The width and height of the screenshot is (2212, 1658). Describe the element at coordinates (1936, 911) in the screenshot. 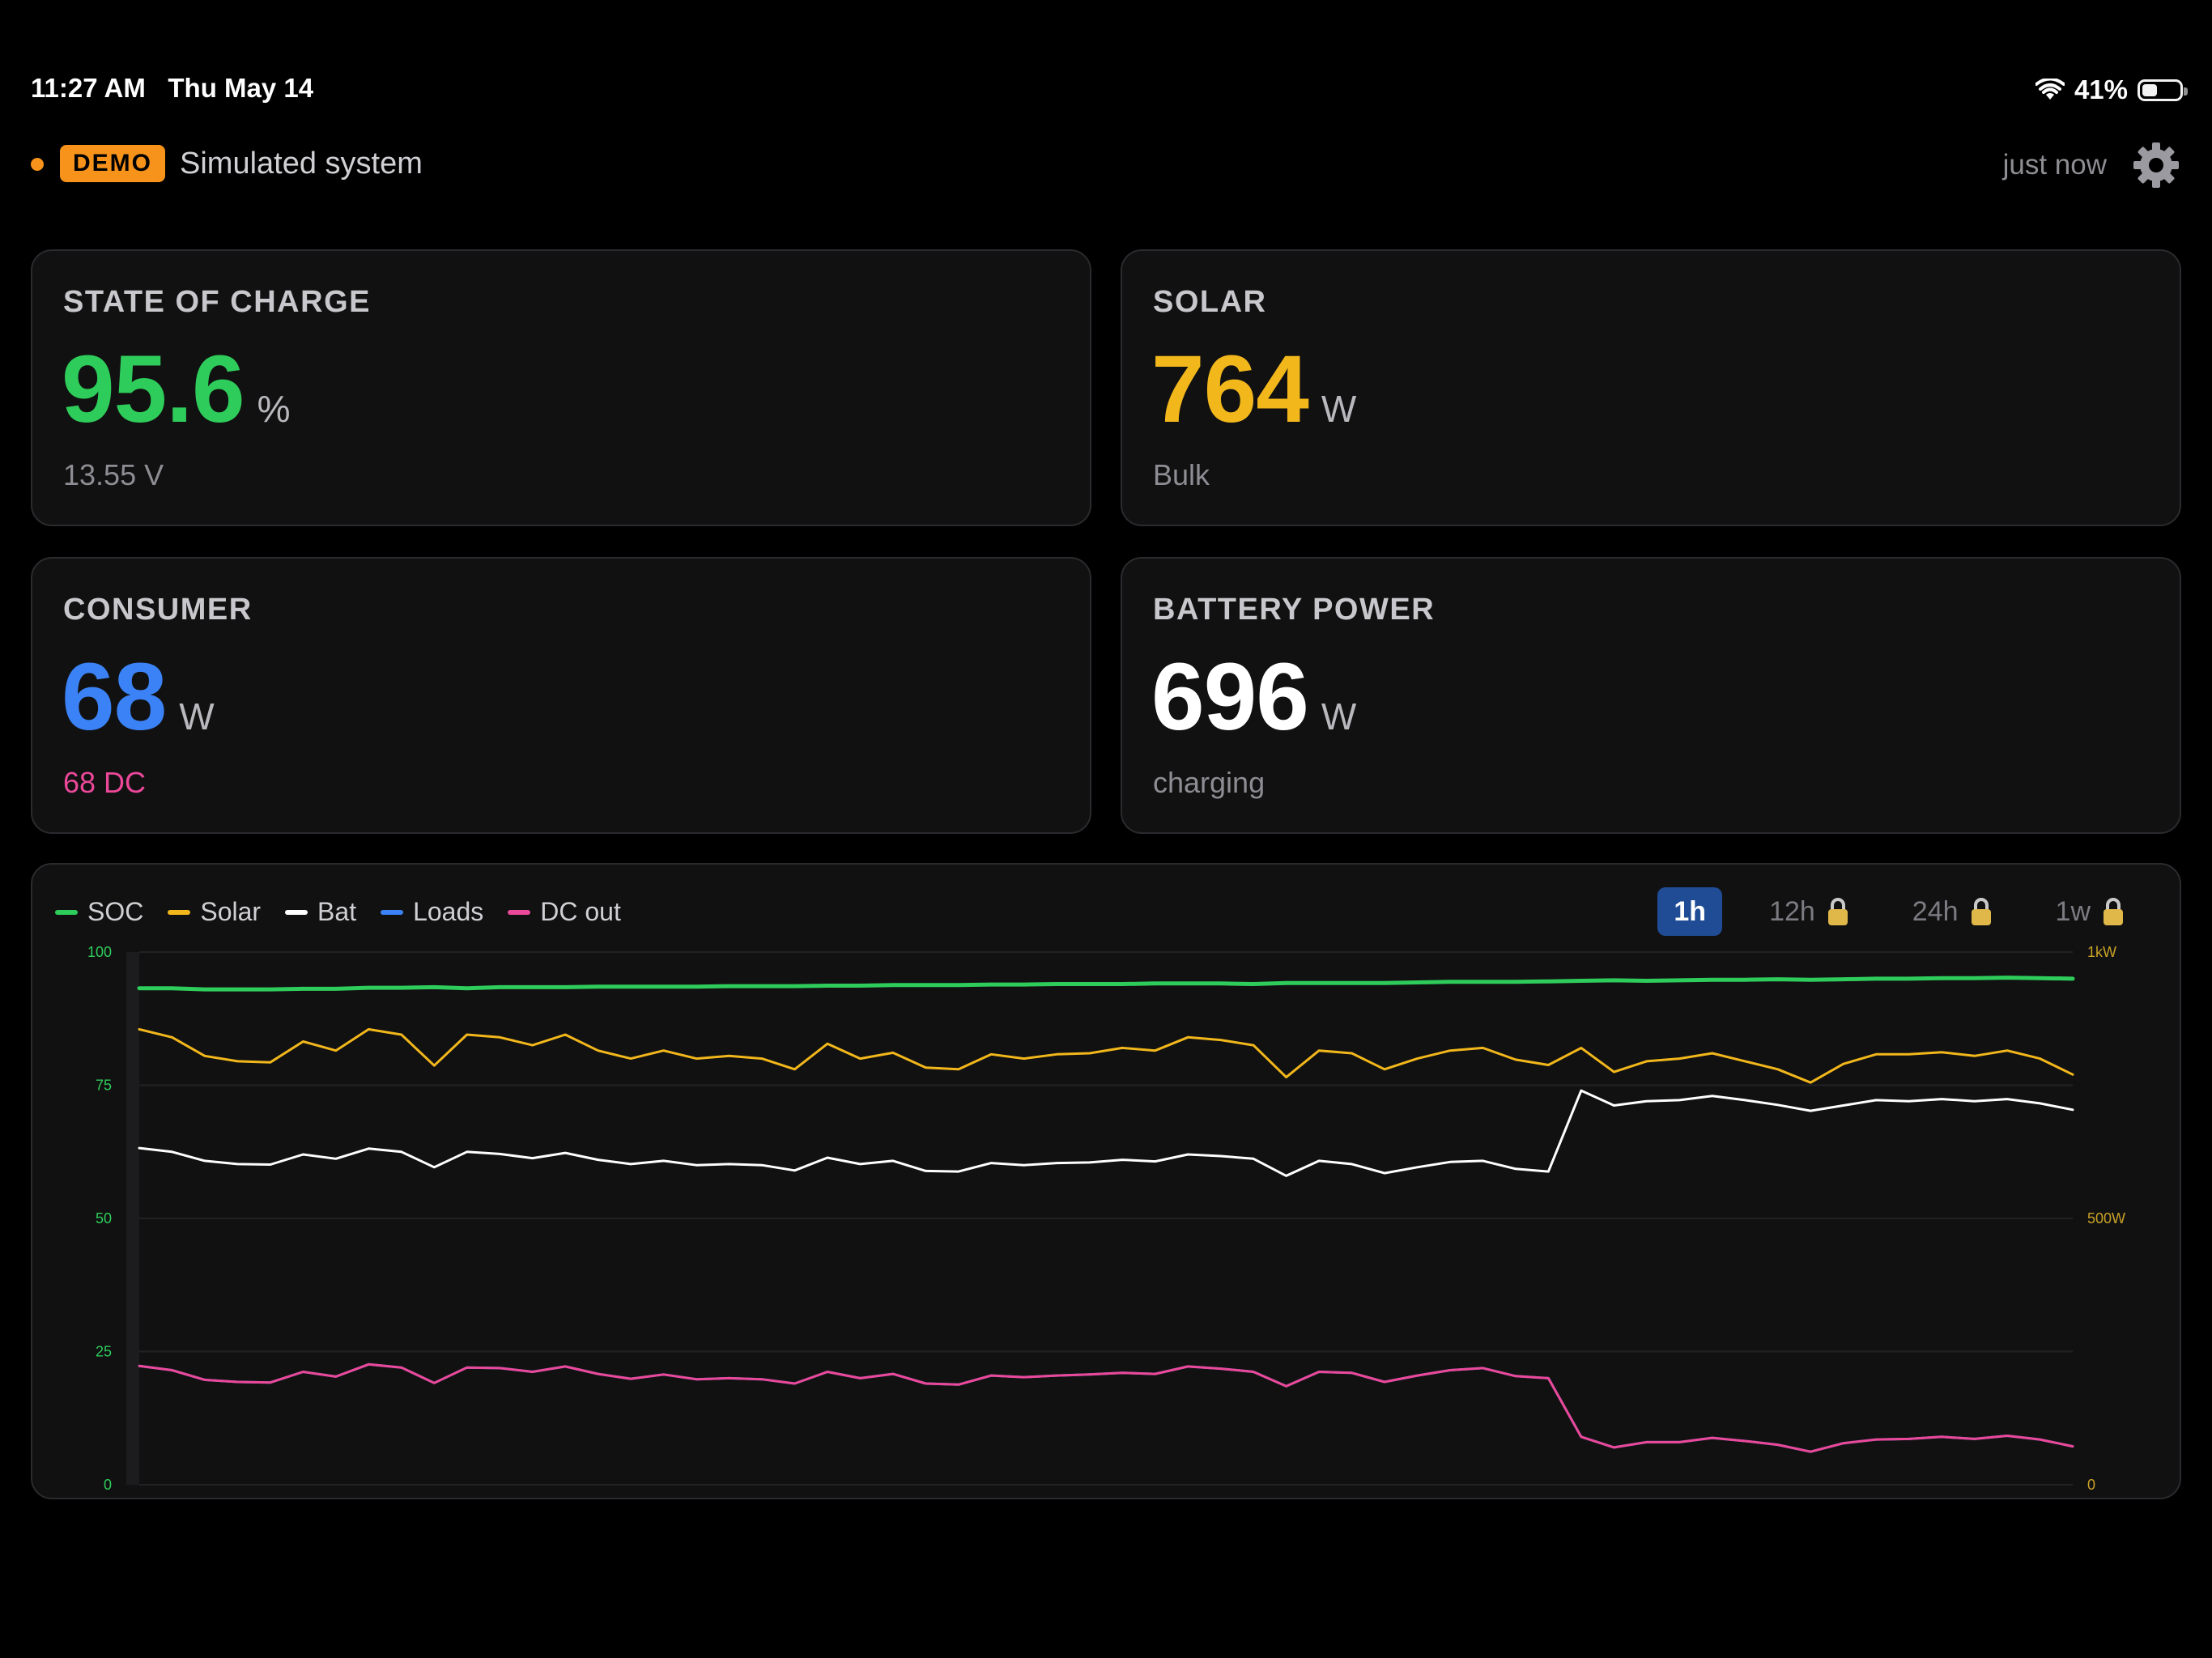

I see `range-label: 24h` at that location.